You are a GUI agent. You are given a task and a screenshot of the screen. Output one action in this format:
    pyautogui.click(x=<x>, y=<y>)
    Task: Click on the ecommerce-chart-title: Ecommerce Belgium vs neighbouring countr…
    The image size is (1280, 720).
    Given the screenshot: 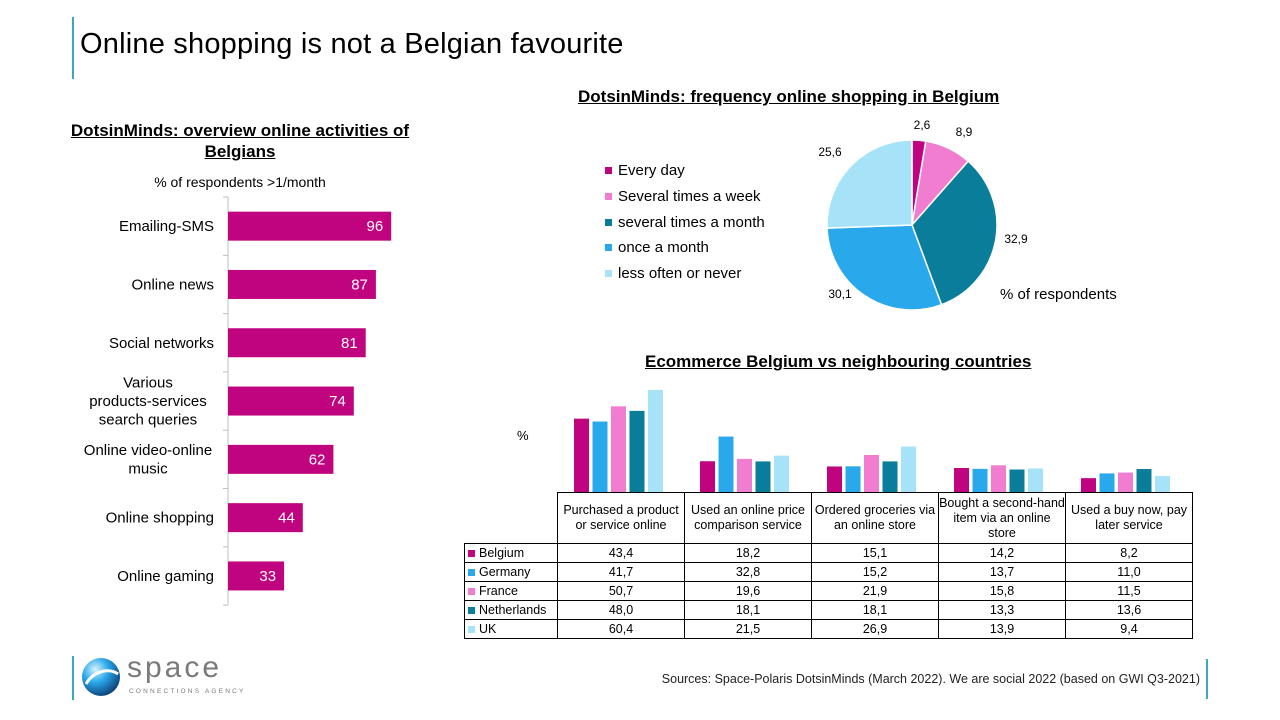 What is the action you would take?
    pyautogui.click(x=838, y=361)
    